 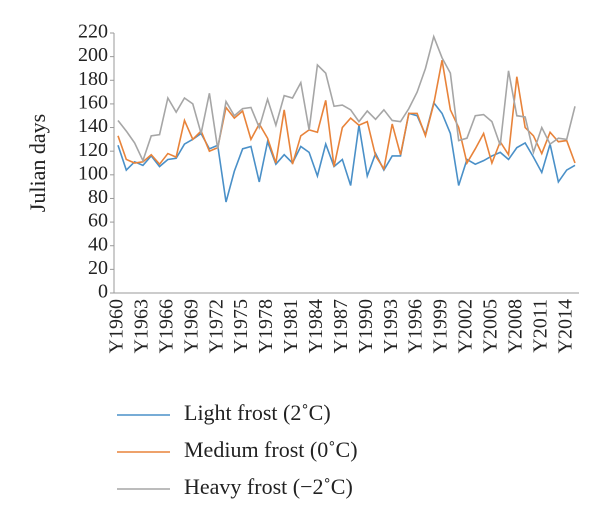 I want to click on y-tick-label: 140, so click(x=93, y=126).